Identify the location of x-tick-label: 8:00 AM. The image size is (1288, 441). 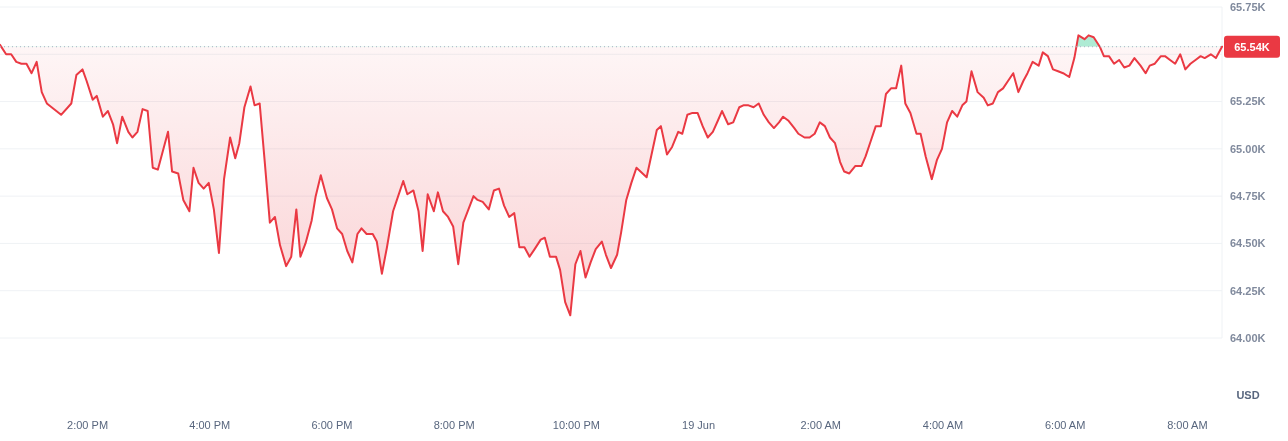
(1187, 425).